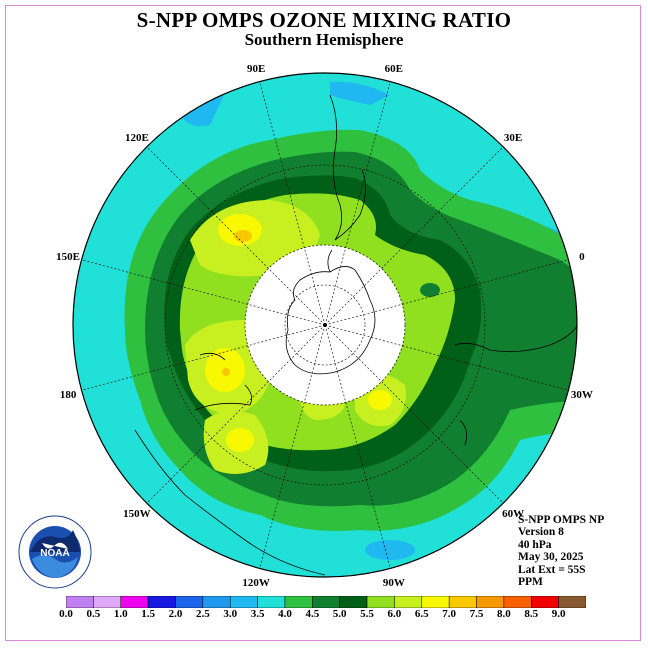  I want to click on longitude-label: 120W, so click(256, 583).